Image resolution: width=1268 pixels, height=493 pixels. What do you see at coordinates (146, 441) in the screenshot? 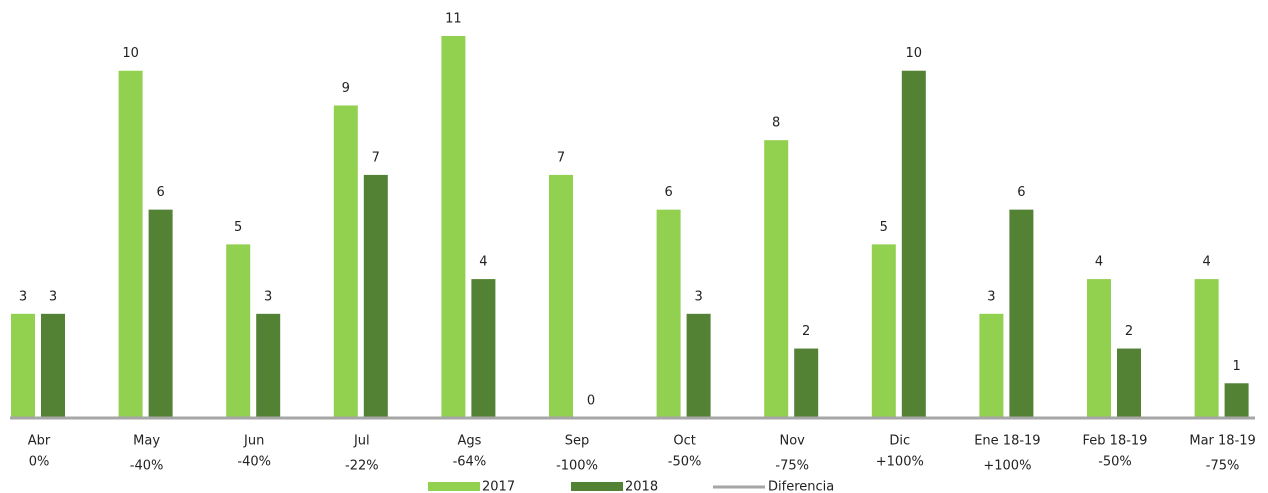
I see `x-tick-label: May` at bounding box center [146, 441].